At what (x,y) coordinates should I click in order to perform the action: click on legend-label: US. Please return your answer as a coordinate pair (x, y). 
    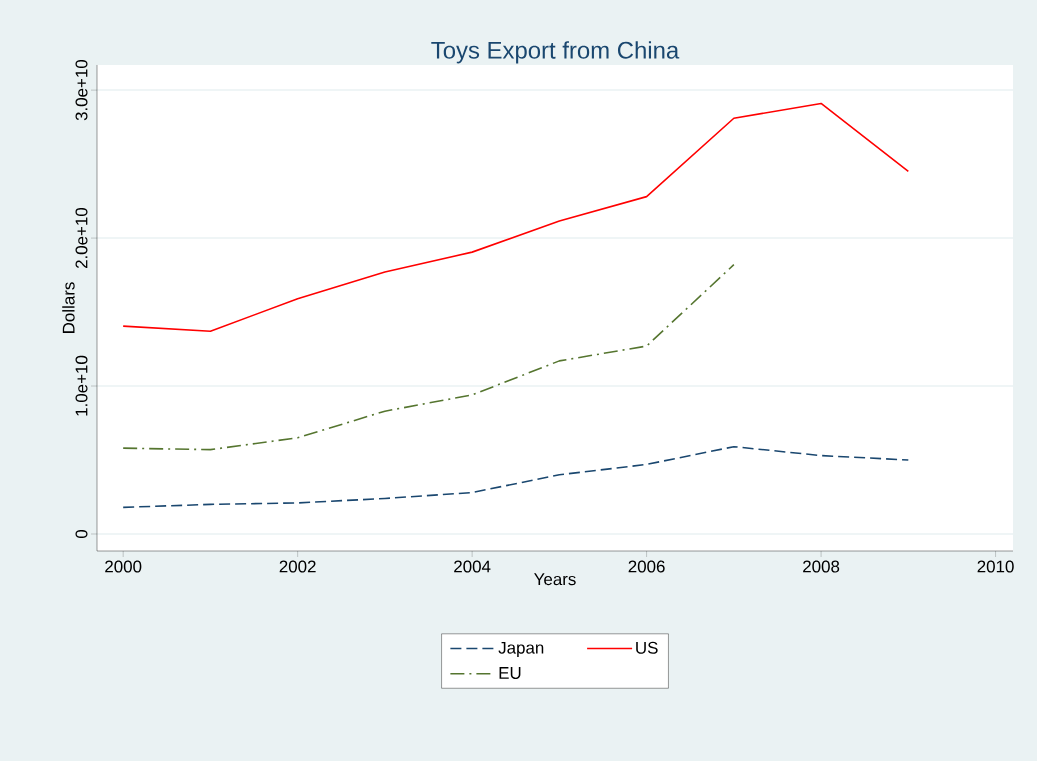
    Looking at the image, I should click on (647, 647).